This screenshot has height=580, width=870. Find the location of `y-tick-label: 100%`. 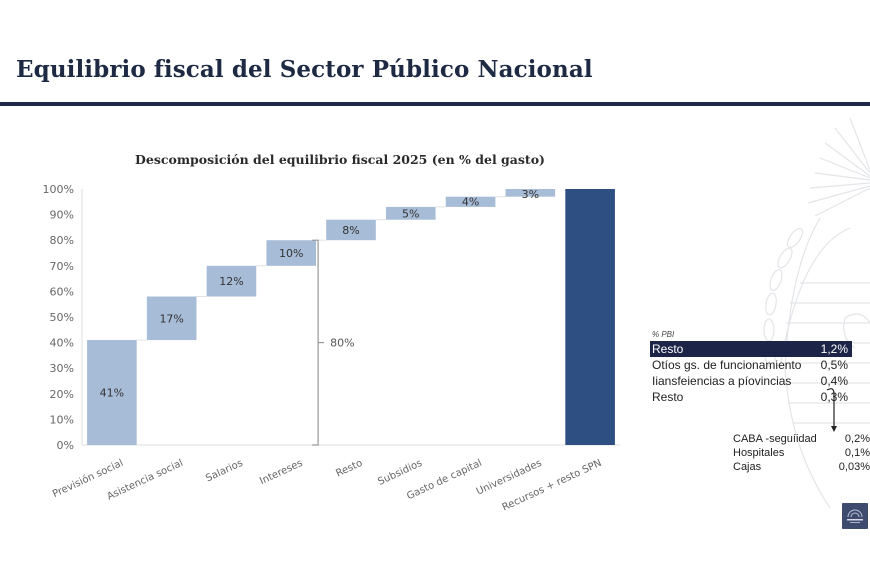

y-tick-label: 100% is located at coordinates (58, 189).